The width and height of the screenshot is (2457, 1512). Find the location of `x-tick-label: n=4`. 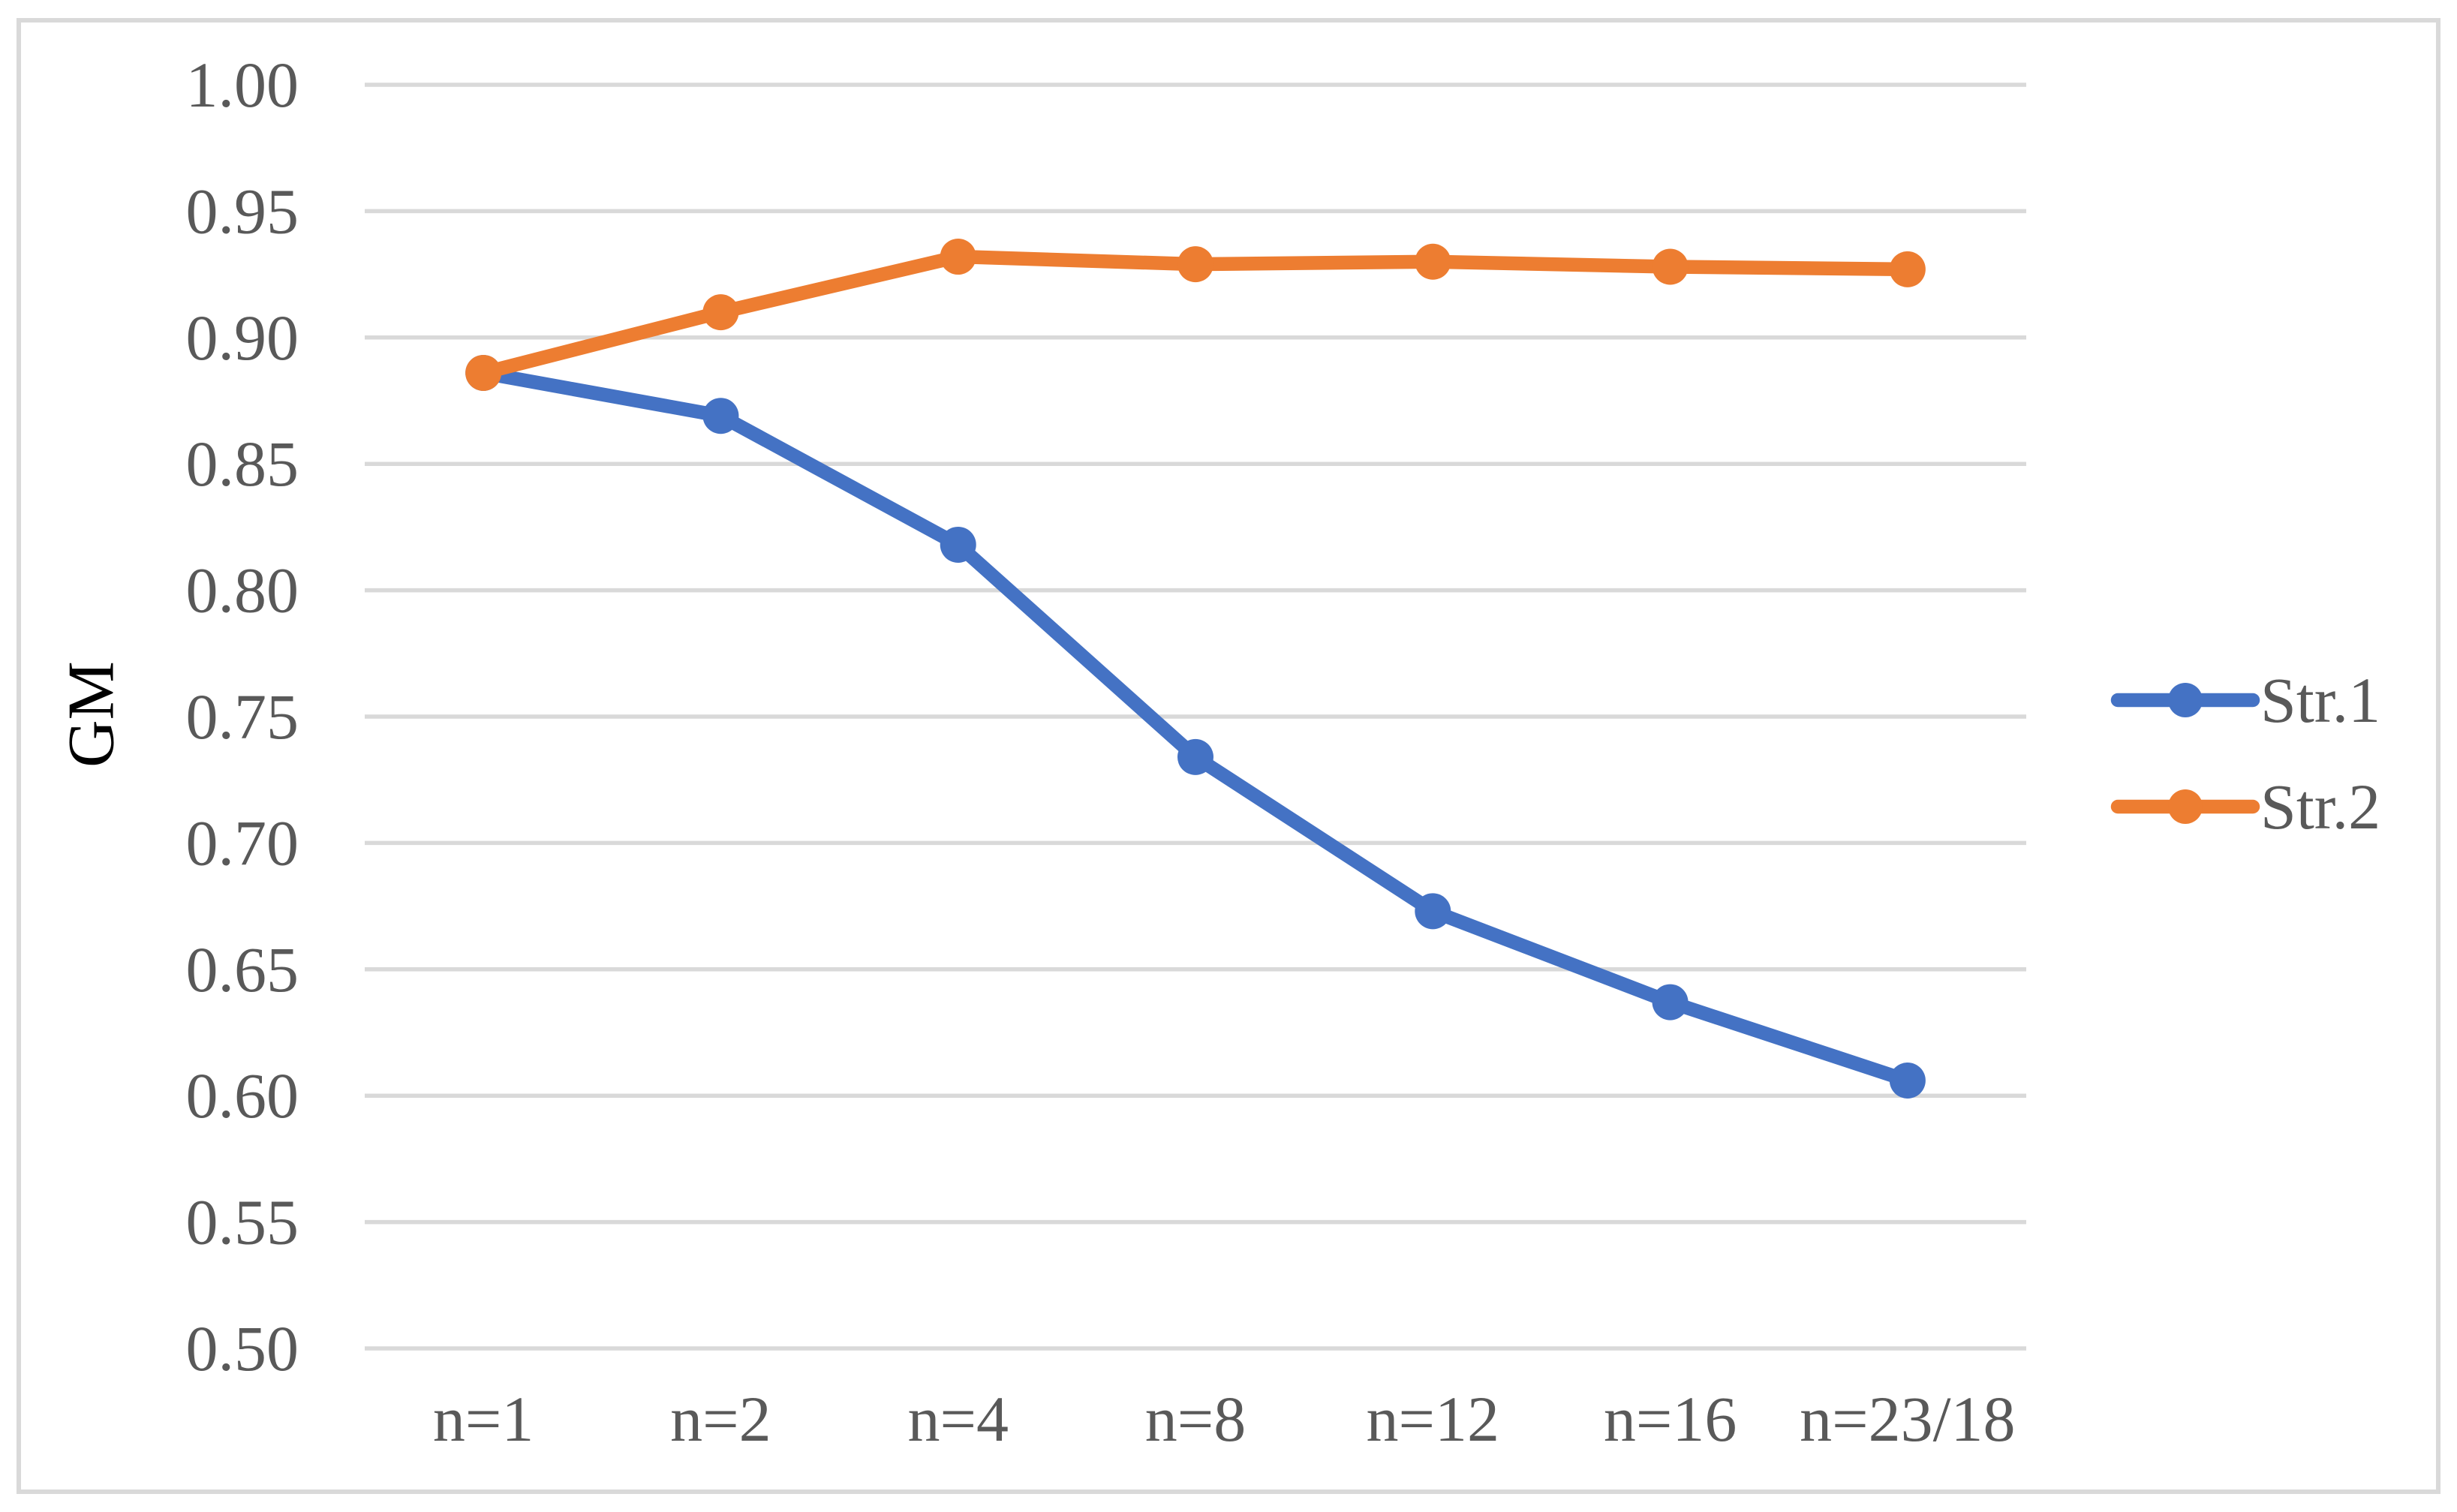

x-tick-label: n=4 is located at coordinates (958, 1419).